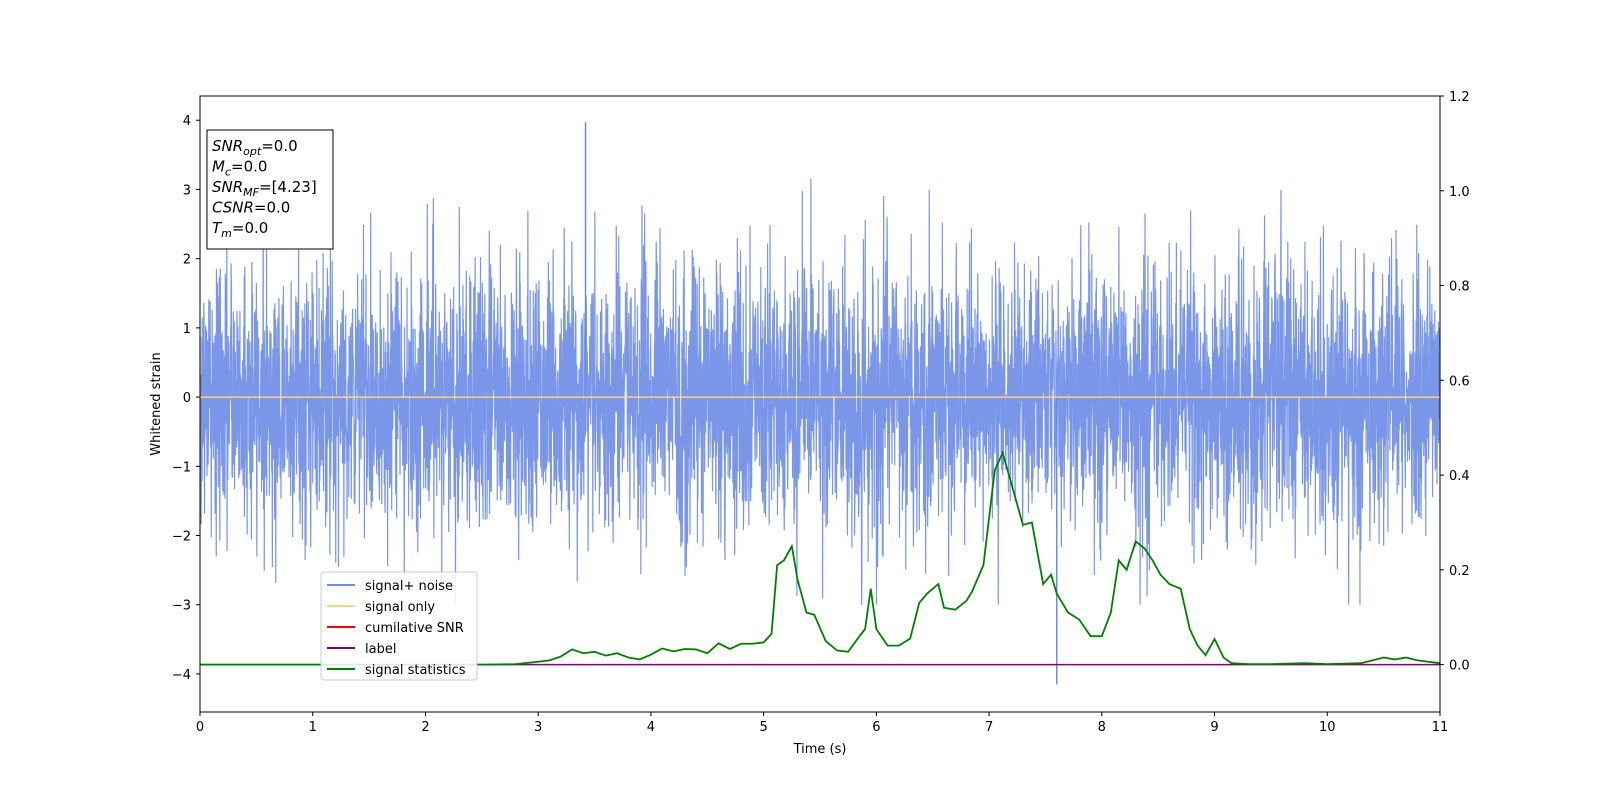 This screenshot has height=800, width=1600. Describe the element at coordinates (187, 260) in the screenshot. I see `y-left-tick-label: 2` at that location.